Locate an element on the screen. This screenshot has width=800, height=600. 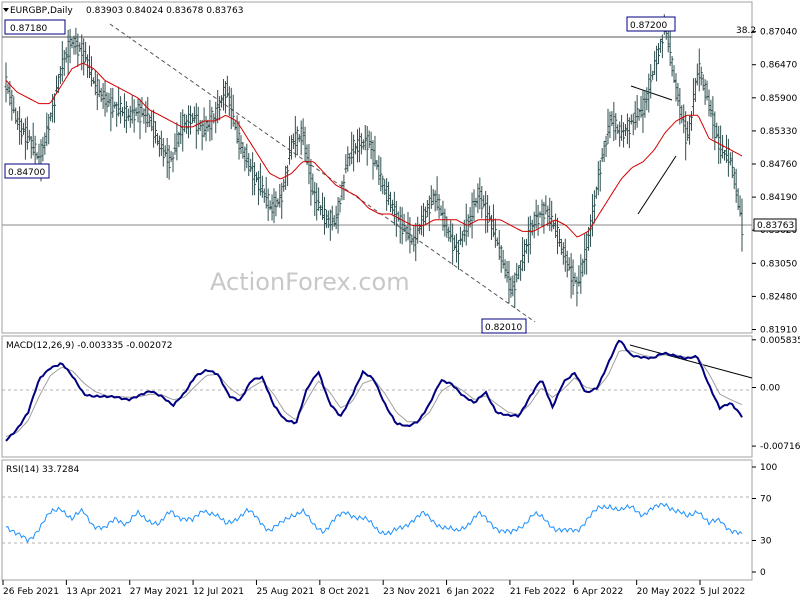
label-0.87200-text: 0.87200 is located at coordinates (648, 26).